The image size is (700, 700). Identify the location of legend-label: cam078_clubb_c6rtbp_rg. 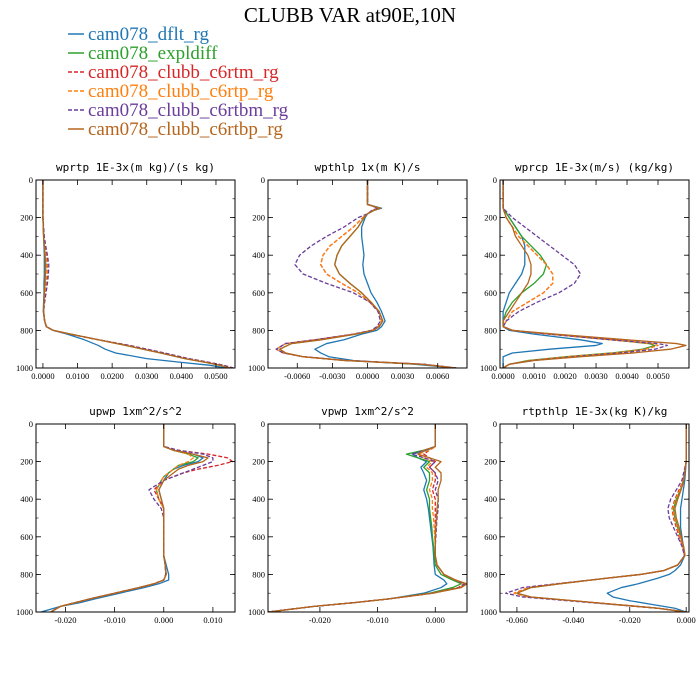
(185, 129).